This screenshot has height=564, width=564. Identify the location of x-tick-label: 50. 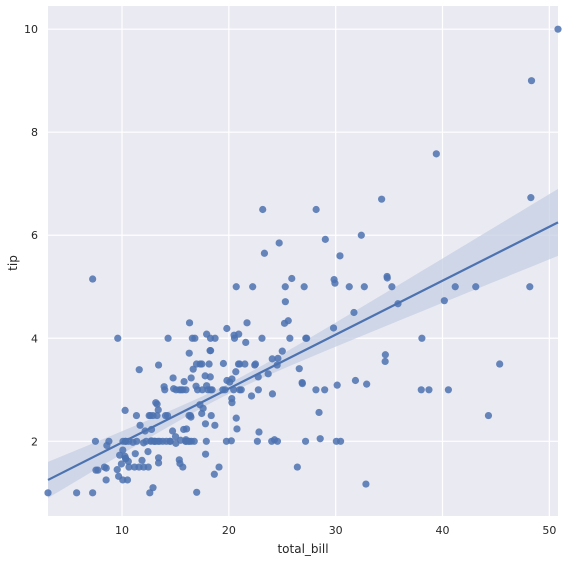
(549, 530).